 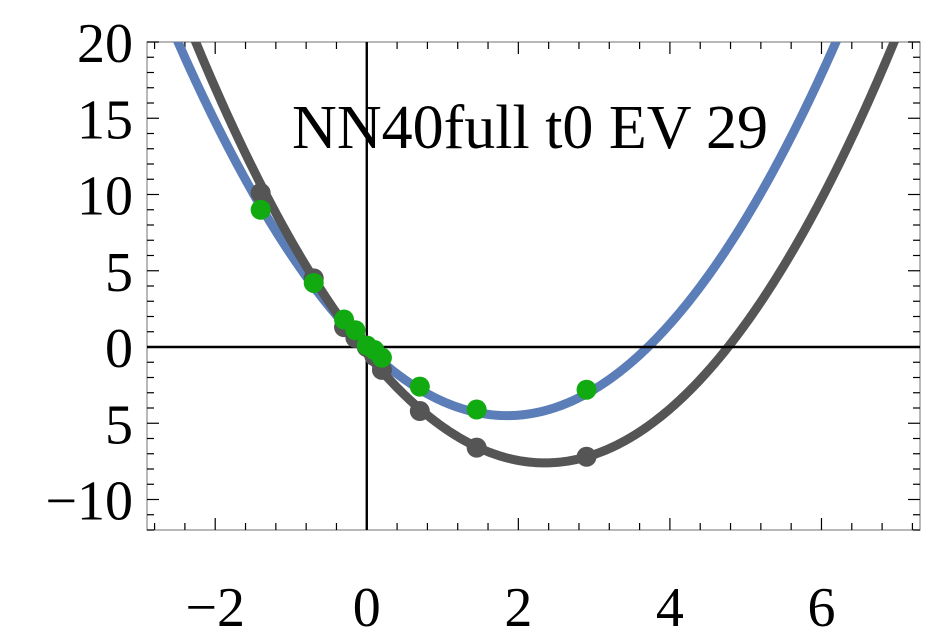 What do you see at coordinates (215, 607) in the screenshot?
I see `x-tick-label: −2` at bounding box center [215, 607].